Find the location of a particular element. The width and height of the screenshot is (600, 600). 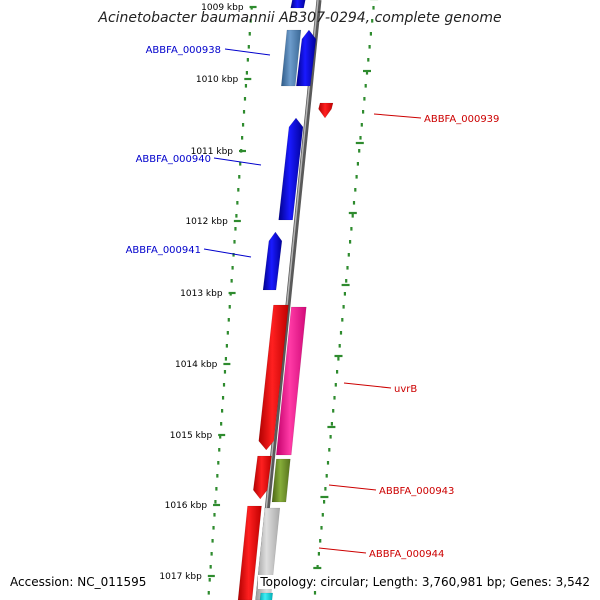

gene-label: ABBFA_000940 is located at coordinates (173, 159).